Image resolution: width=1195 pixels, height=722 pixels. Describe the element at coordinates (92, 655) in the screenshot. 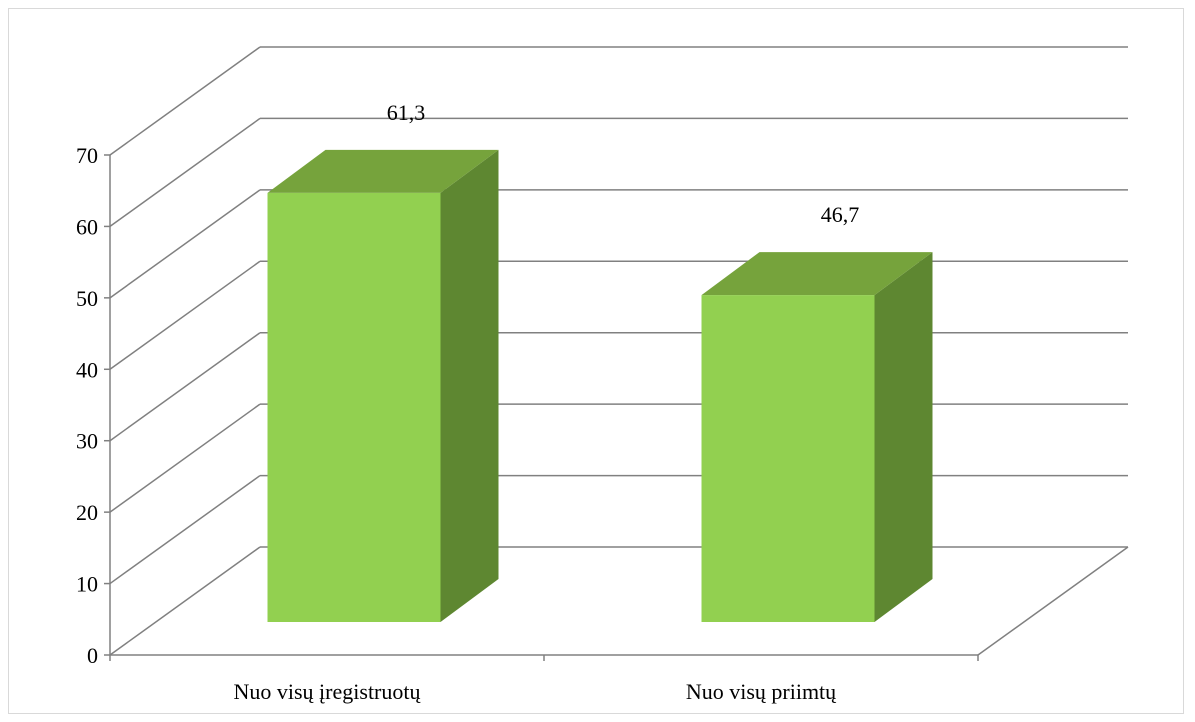

I see `y-tick-label: 0` at that location.